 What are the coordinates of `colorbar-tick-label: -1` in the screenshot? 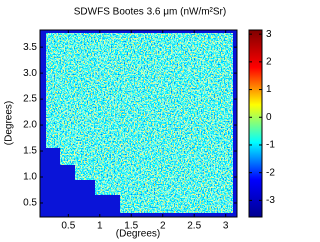 It's located at (270, 145).